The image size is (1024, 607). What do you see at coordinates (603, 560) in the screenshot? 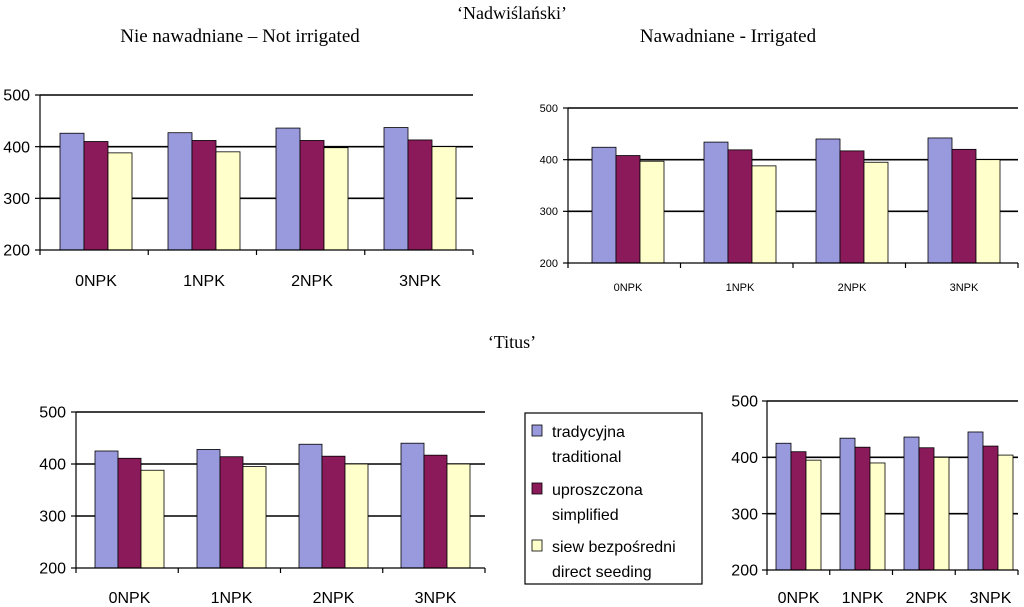
I see `legend-item-direct-seeding: siew bezpośredni direct seeding` at bounding box center [603, 560].